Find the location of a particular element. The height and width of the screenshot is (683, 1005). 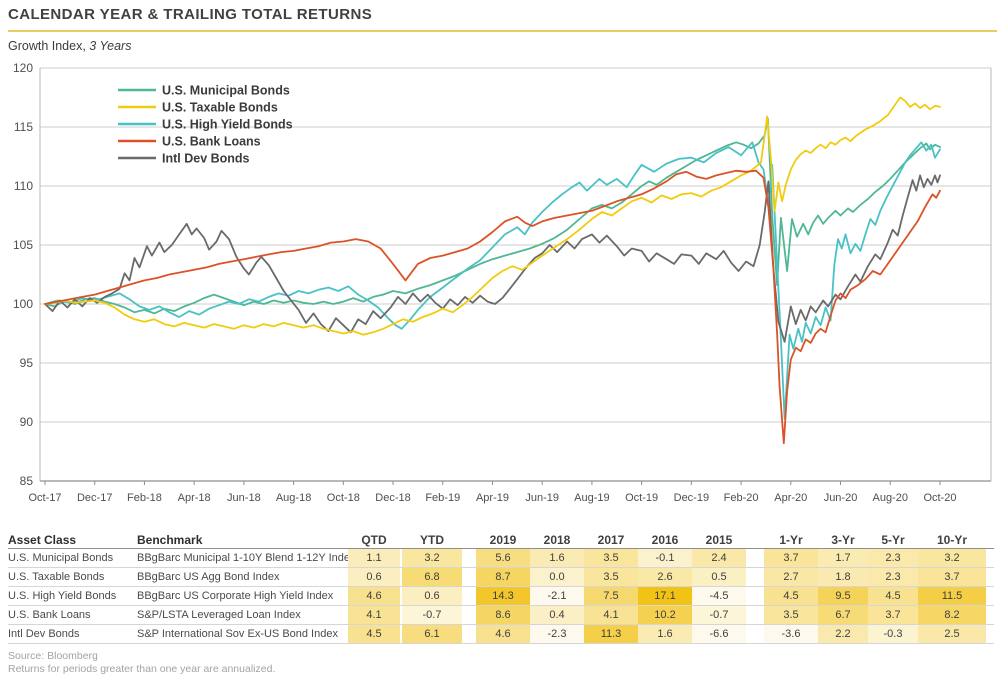

return-value-cell: 2.5 is located at coordinates (952, 634).